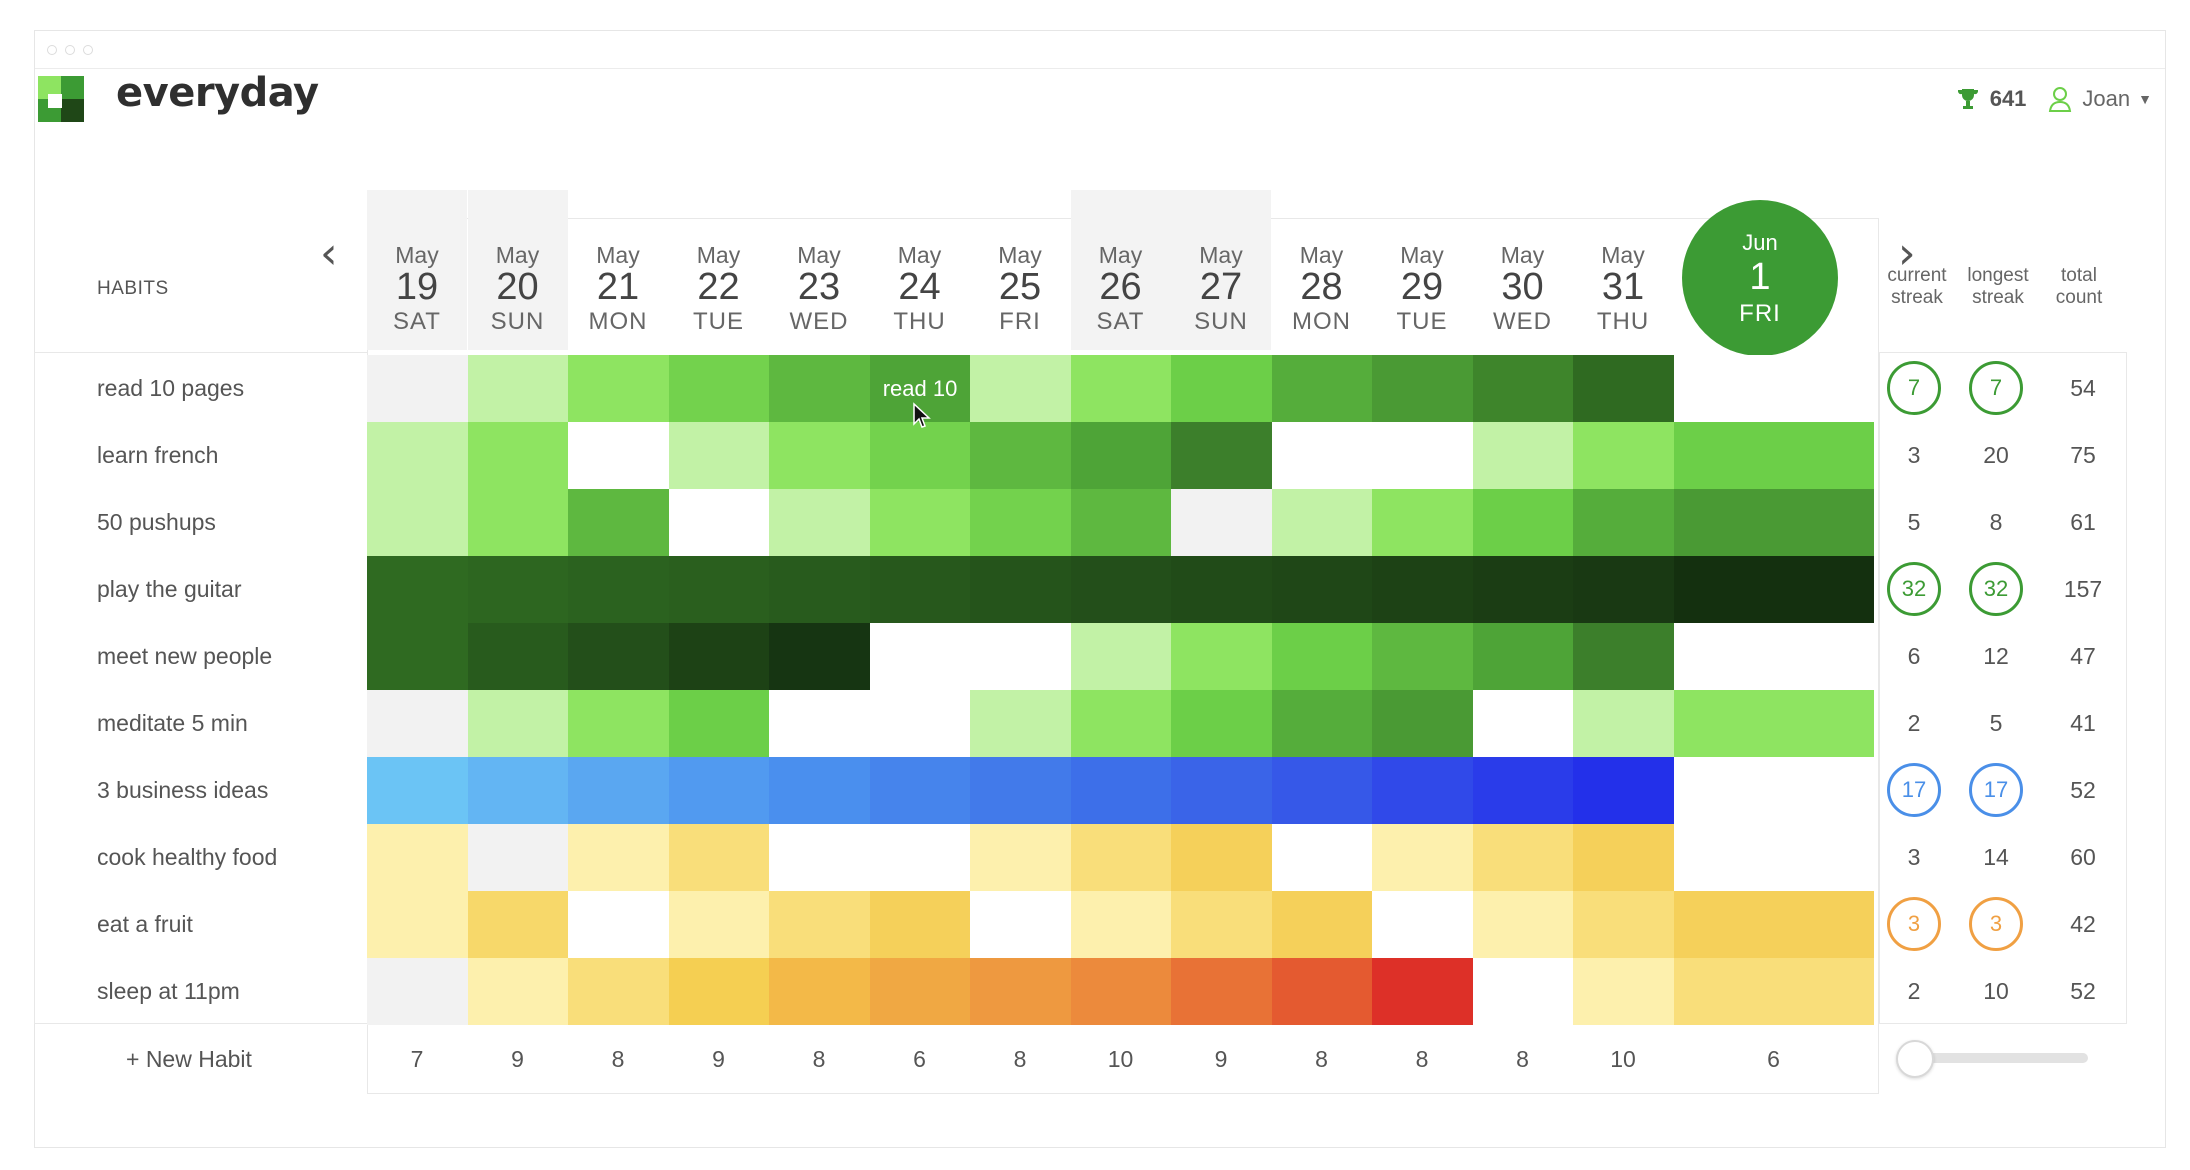 Image resolution: width=2190 pixels, height=1170 pixels. Describe the element at coordinates (171, 388) in the screenshot. I see `habit-name: read 10 pages` at that location.